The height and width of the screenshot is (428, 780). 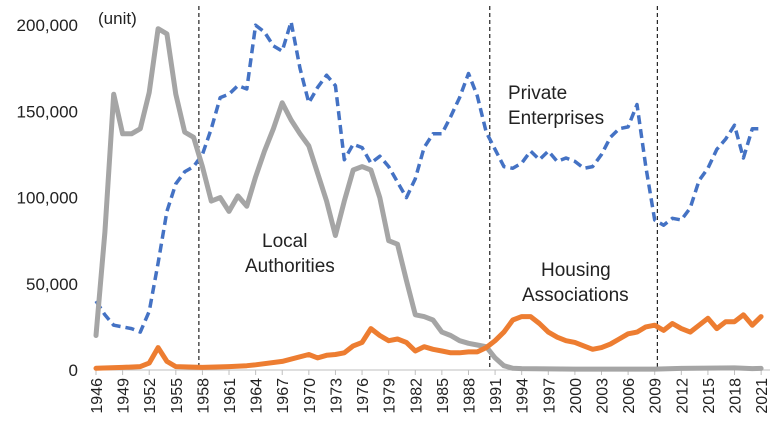 I want to click on x-tick-label: 1976, so click(x=363, y=396).